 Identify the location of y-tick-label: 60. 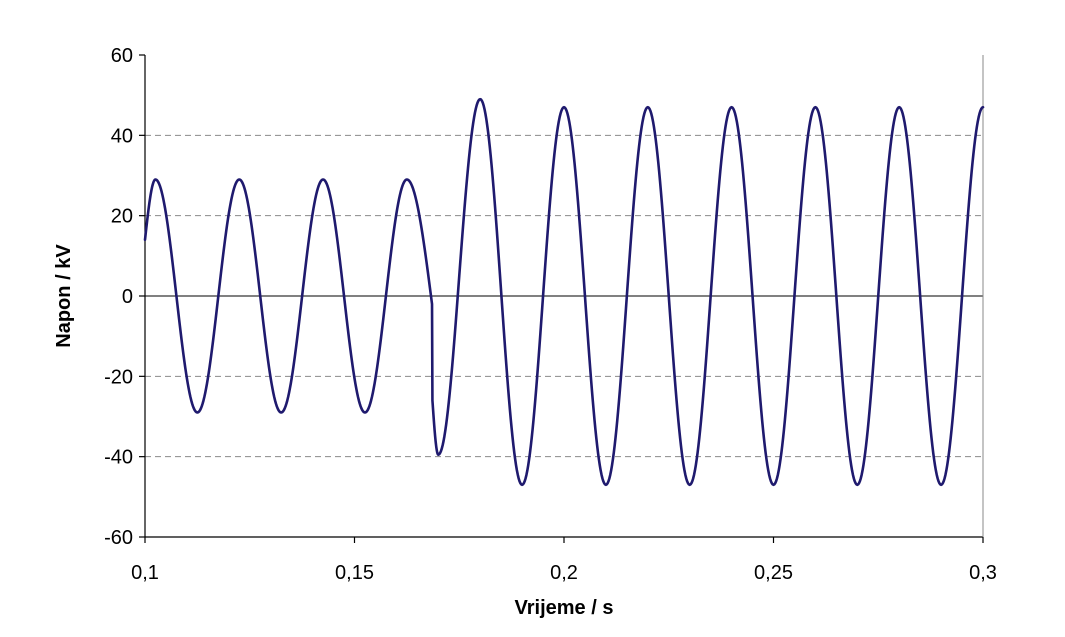
(122, 56).